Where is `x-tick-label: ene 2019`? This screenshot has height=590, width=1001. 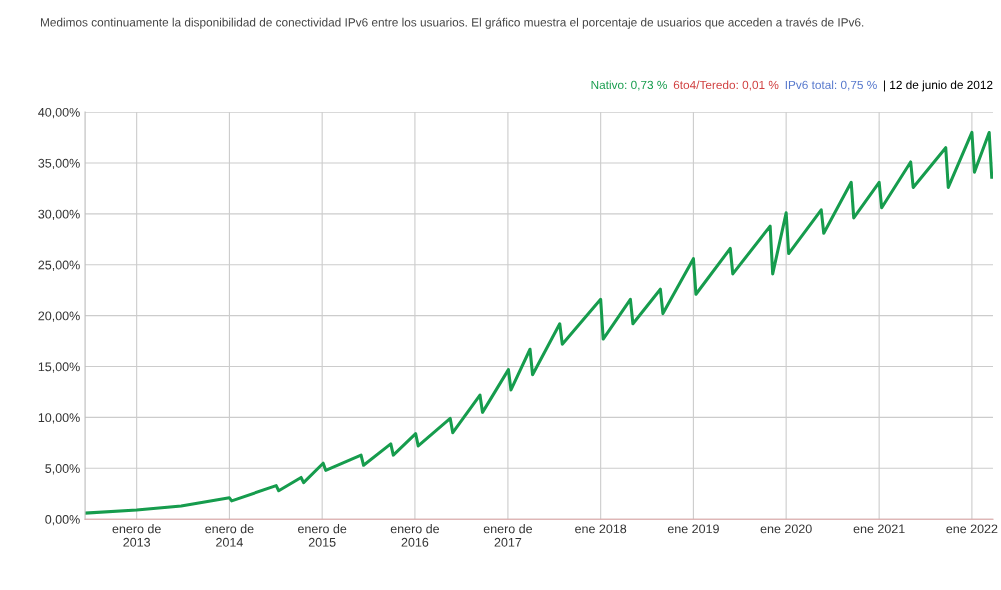 x-tick-label: ene 2019 is located at coordinates (693, 529).